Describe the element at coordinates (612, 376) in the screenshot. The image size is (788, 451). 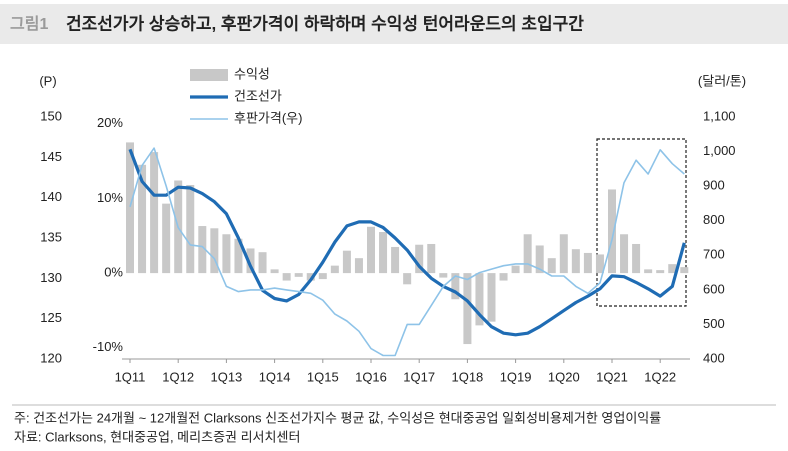
I see `x-tick-label: 1Q21` at that location.